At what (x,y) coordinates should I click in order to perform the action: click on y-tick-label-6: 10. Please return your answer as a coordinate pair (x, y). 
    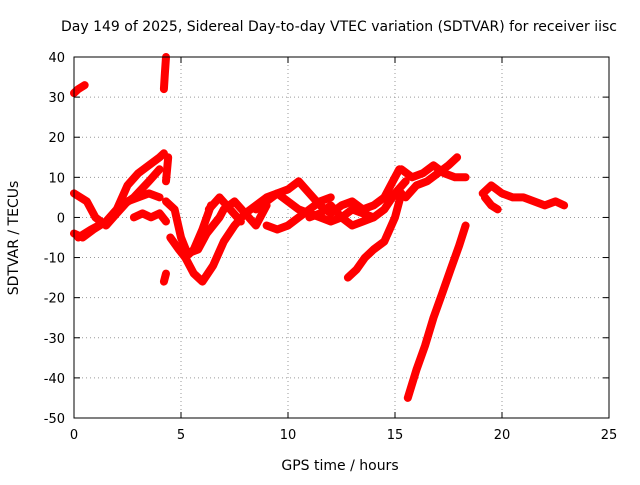
    Looking at the image, I should click on (56, 178).